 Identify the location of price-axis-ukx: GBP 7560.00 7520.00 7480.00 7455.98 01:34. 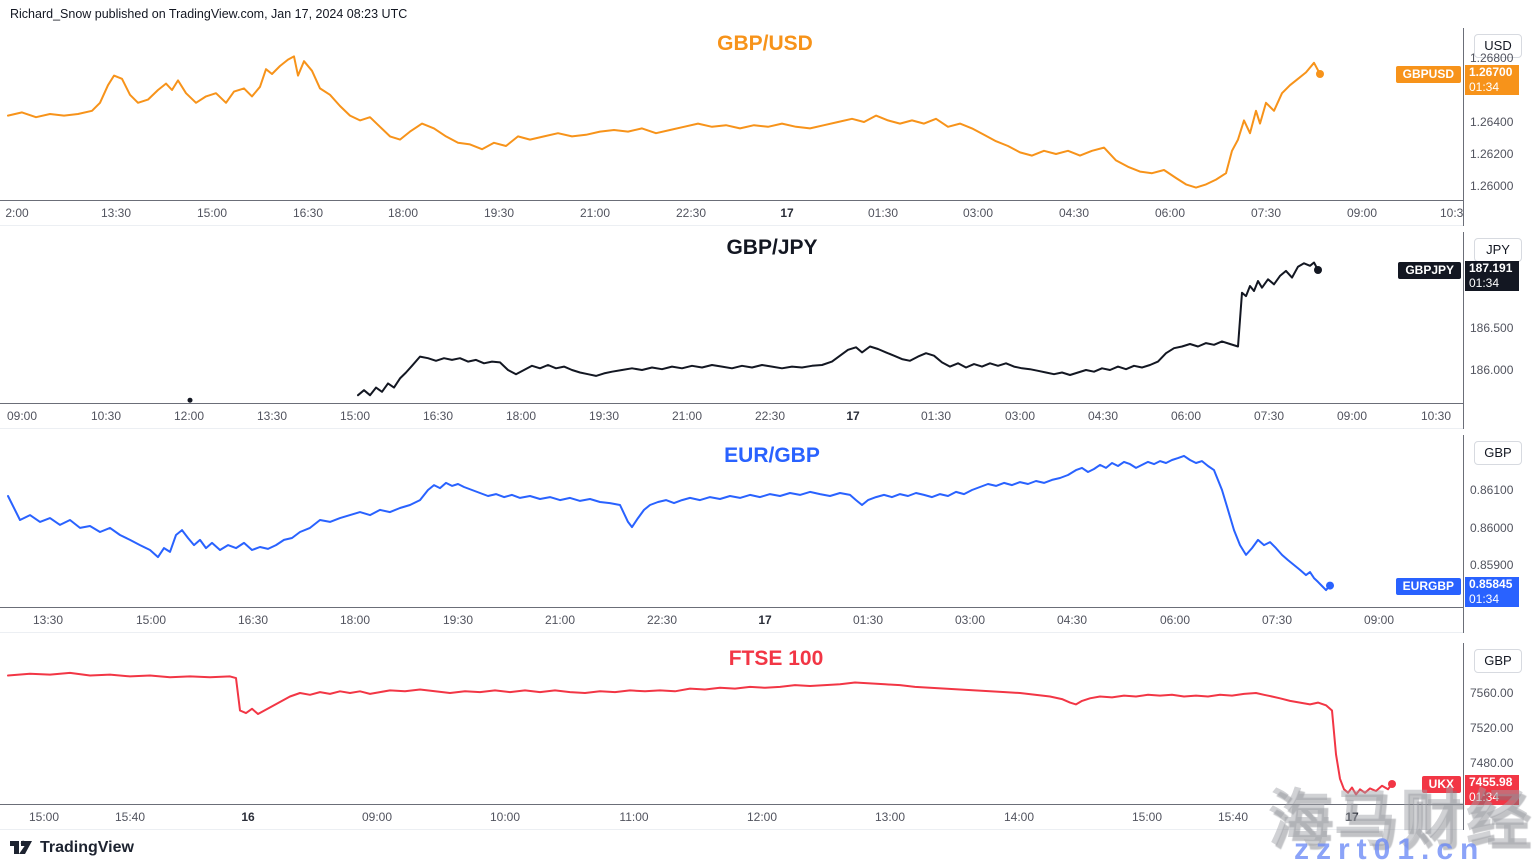
(1498, 736).